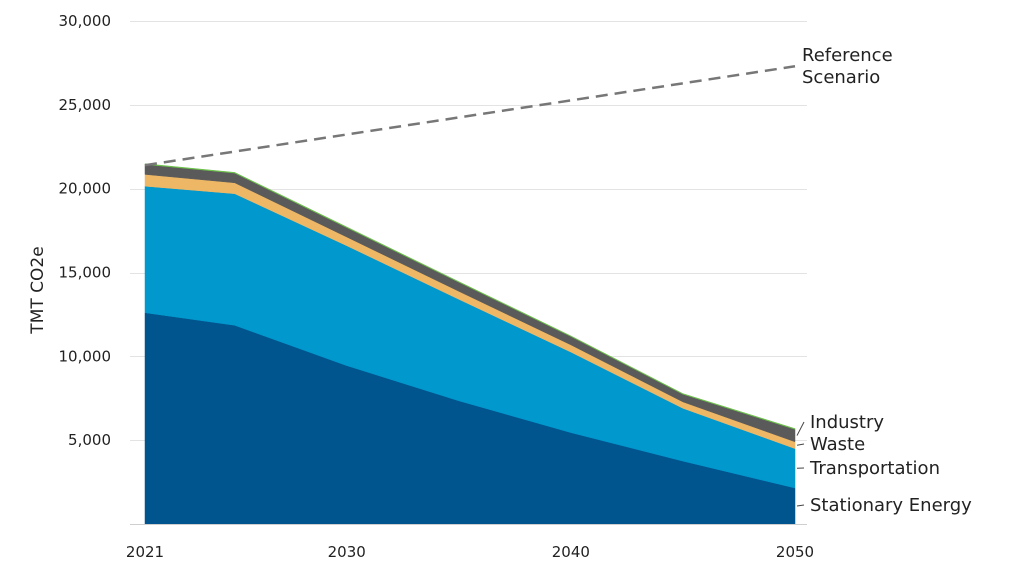 The image size is (1024, 576). Describe the element at coordinates (837, 444) in the screenshot. I see `waste-label: Waste` at that location.